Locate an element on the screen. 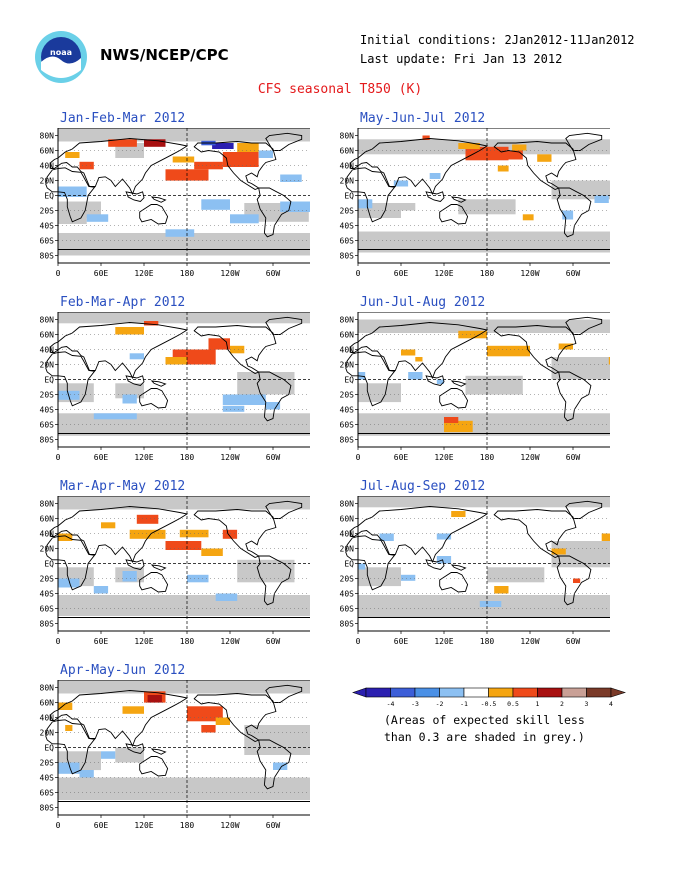 This screenshot has width=680, height=880. panel-title: Jul-Aug-Sep 2012 is located at coordinates (423, 486).